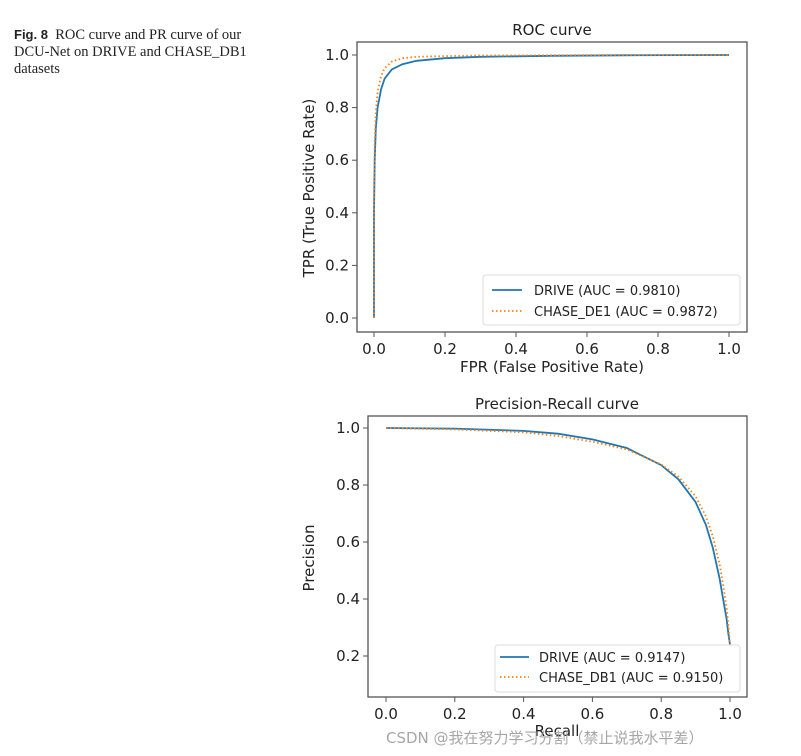 This screenshot has height=756, width=801. Describe the element at coordinates (551, 345) in the screenshot. I see `roc-x-ticks: 0.0 0.2 0.4 0.6 0.8 1.0` at that location.